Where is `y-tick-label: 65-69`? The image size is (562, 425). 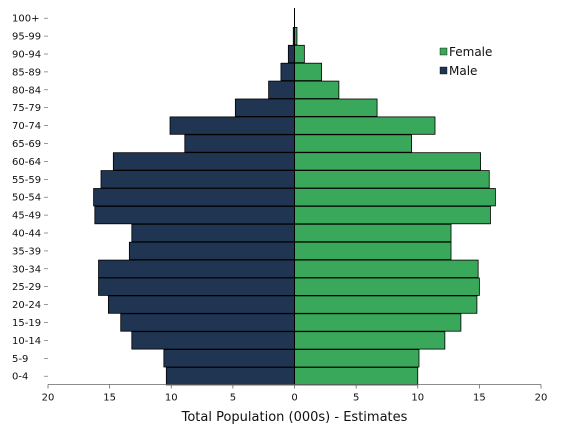
y-tick-label: 65-69 is located at coordinates (26, 144).